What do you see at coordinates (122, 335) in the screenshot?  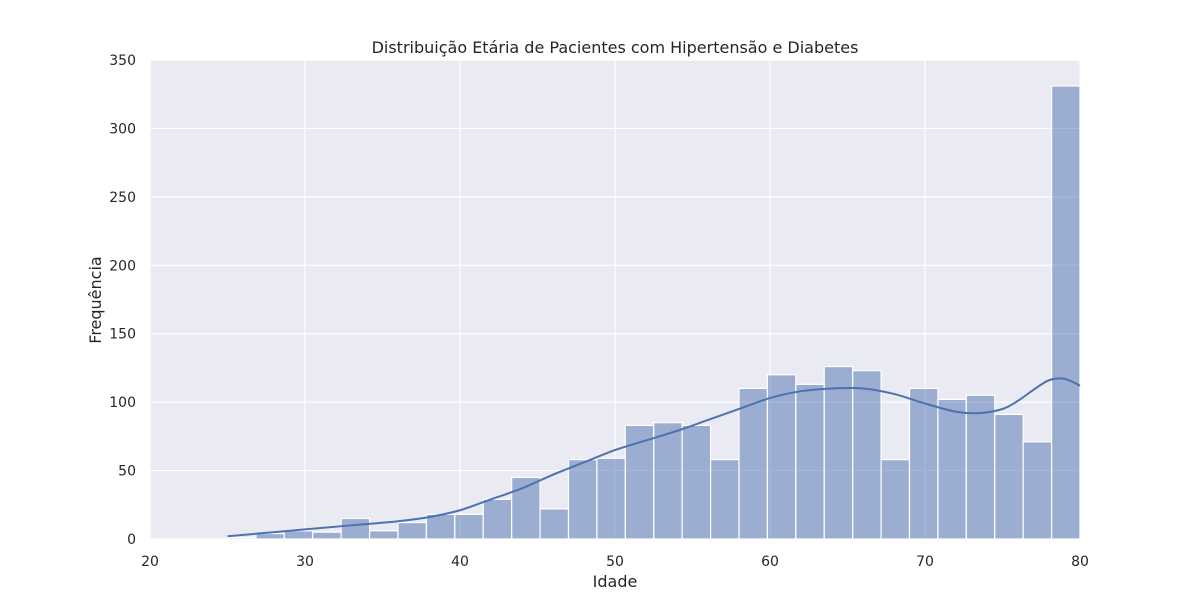 I see `y-tick-label: 150` at bounding box center [122, 335].